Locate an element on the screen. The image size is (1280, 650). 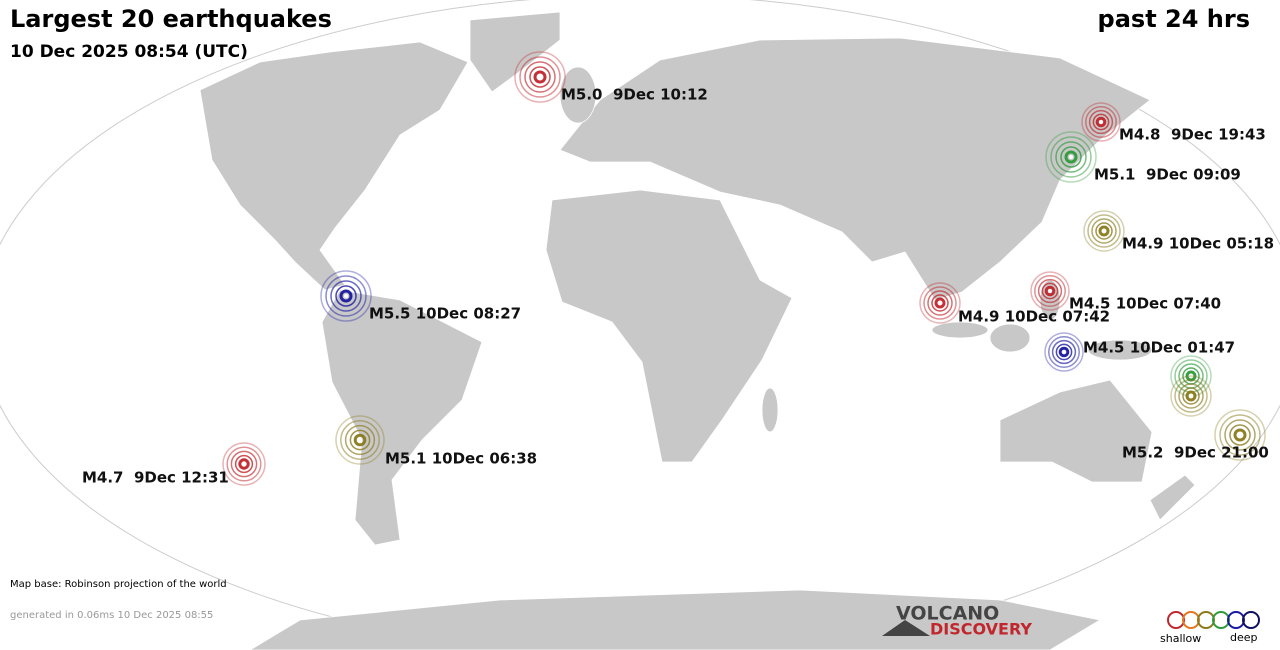
quake-label: M4.5 10Dec 01:47 is located at coordinates (1159, 348).